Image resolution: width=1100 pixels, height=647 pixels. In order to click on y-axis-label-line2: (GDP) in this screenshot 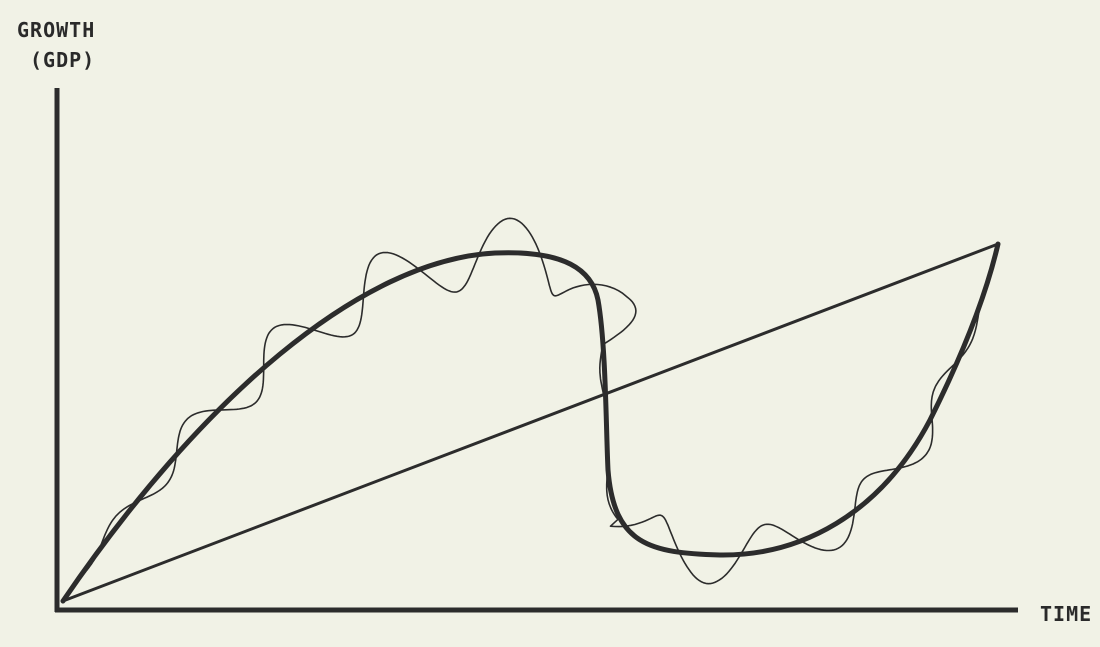, I will do `click(62, 60)`.